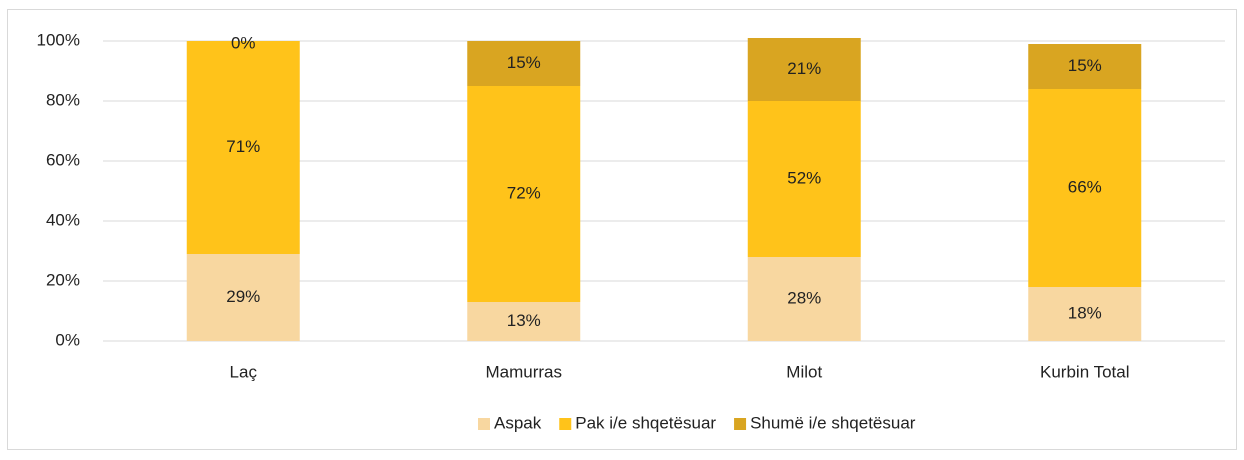 The width and height of the screenshot is (1244, 460). I want to click on data-label: 71%, so click(243, 146).